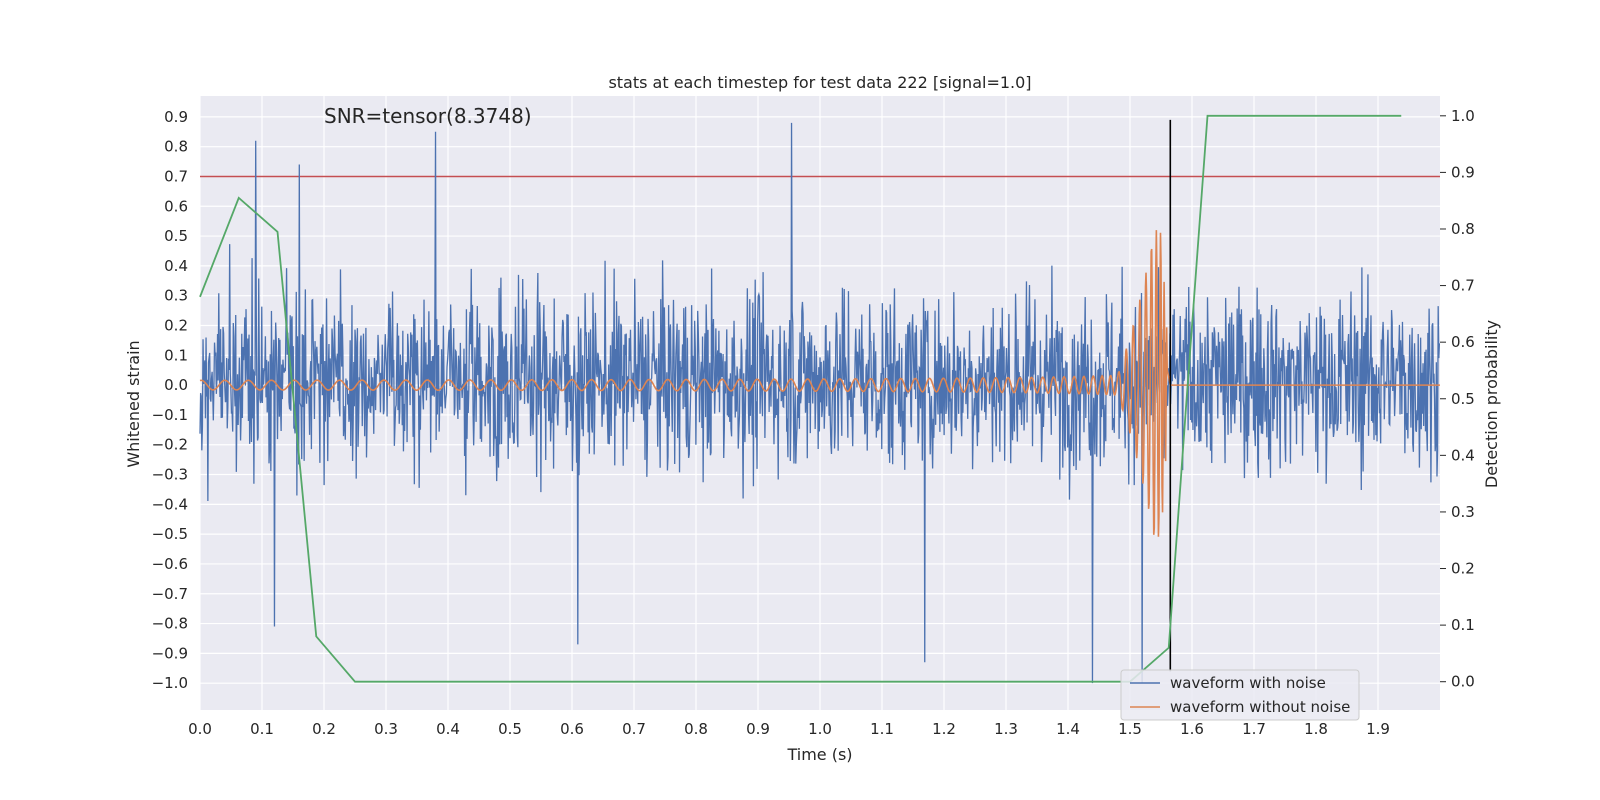 The image size is (1600, 800). I want to click on y-tick-label-left: 0.1, so click(176, 355).